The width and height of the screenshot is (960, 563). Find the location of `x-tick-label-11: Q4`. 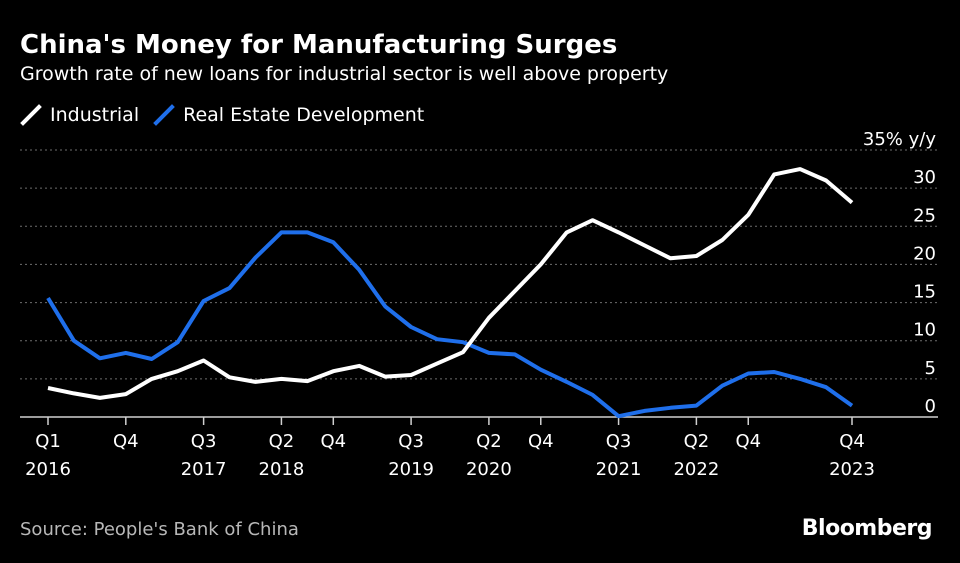

x-tick-label-11: Q4 is located at coordinates (333, 441).